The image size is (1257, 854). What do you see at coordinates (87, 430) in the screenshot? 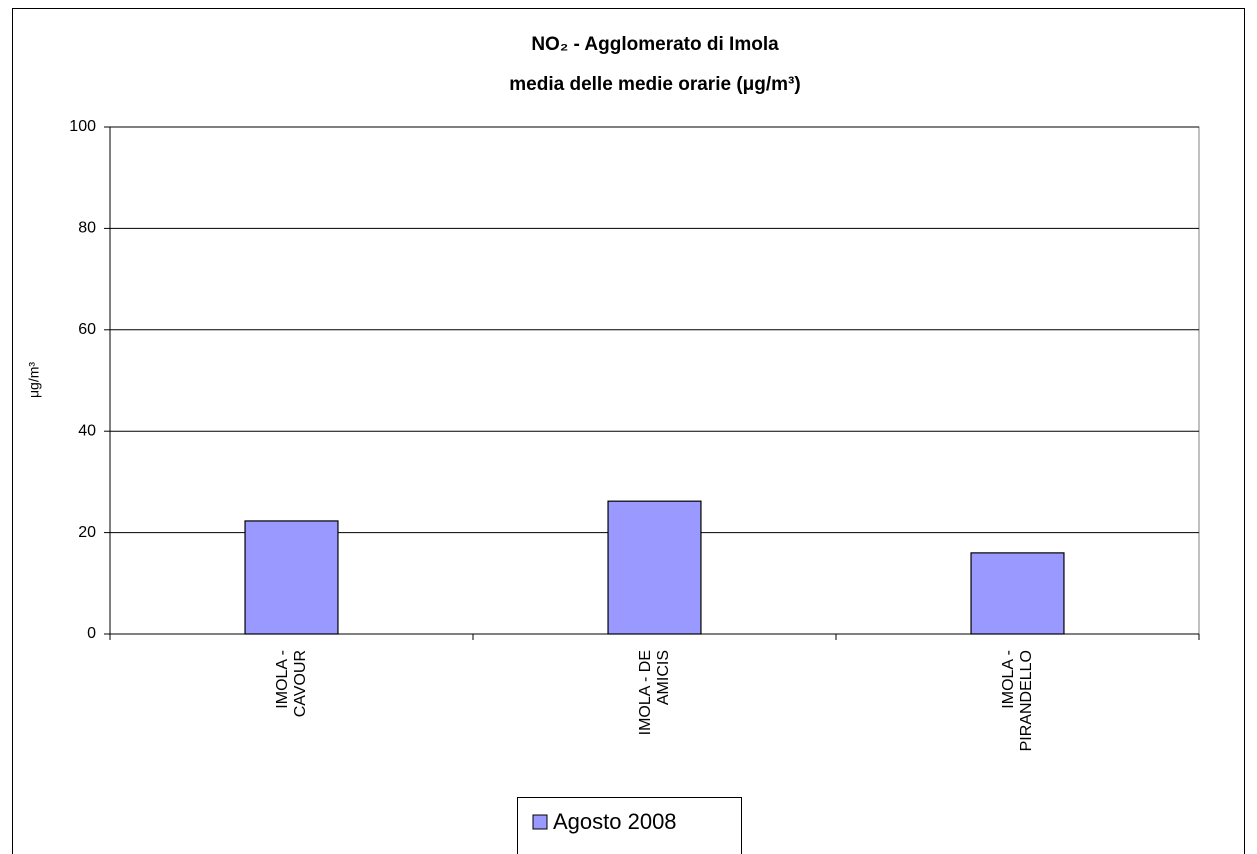
I see `y-tick-label: 40` at bounding box center [87, 430].